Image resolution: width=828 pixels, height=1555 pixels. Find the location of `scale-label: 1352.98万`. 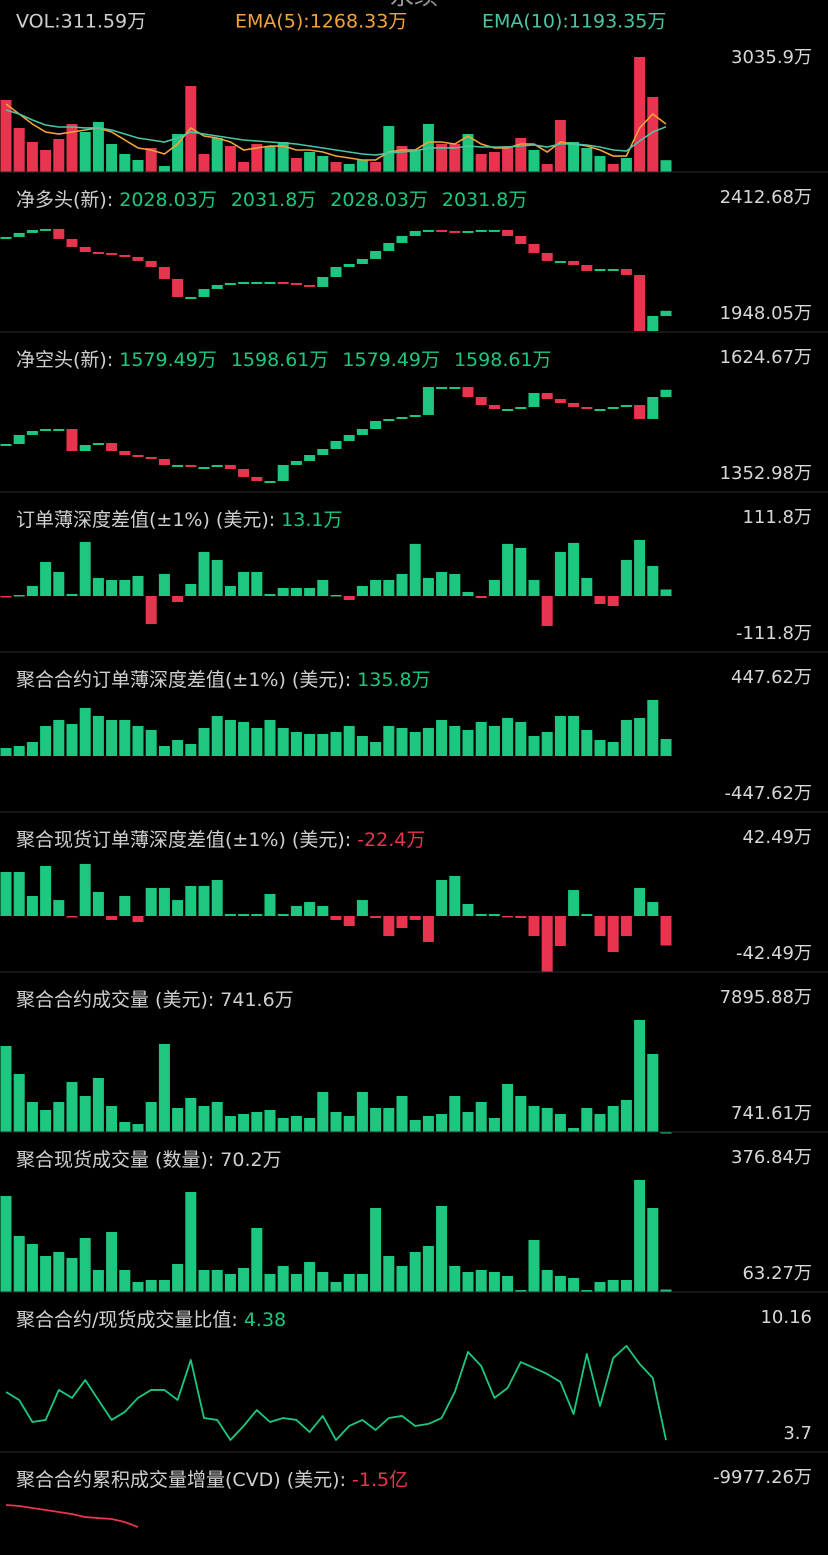

scale-label: 1352.98万 is located at coordinates (766, 473).